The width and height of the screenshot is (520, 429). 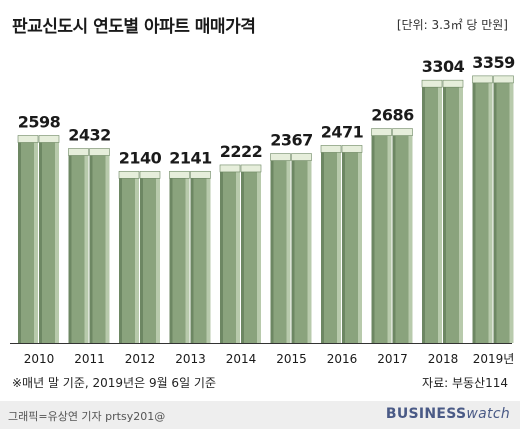 What do you see at coordinates (342, 359) in the screenshot?
I see `x-tick-label: 2016` at bounding box center [342, 359].